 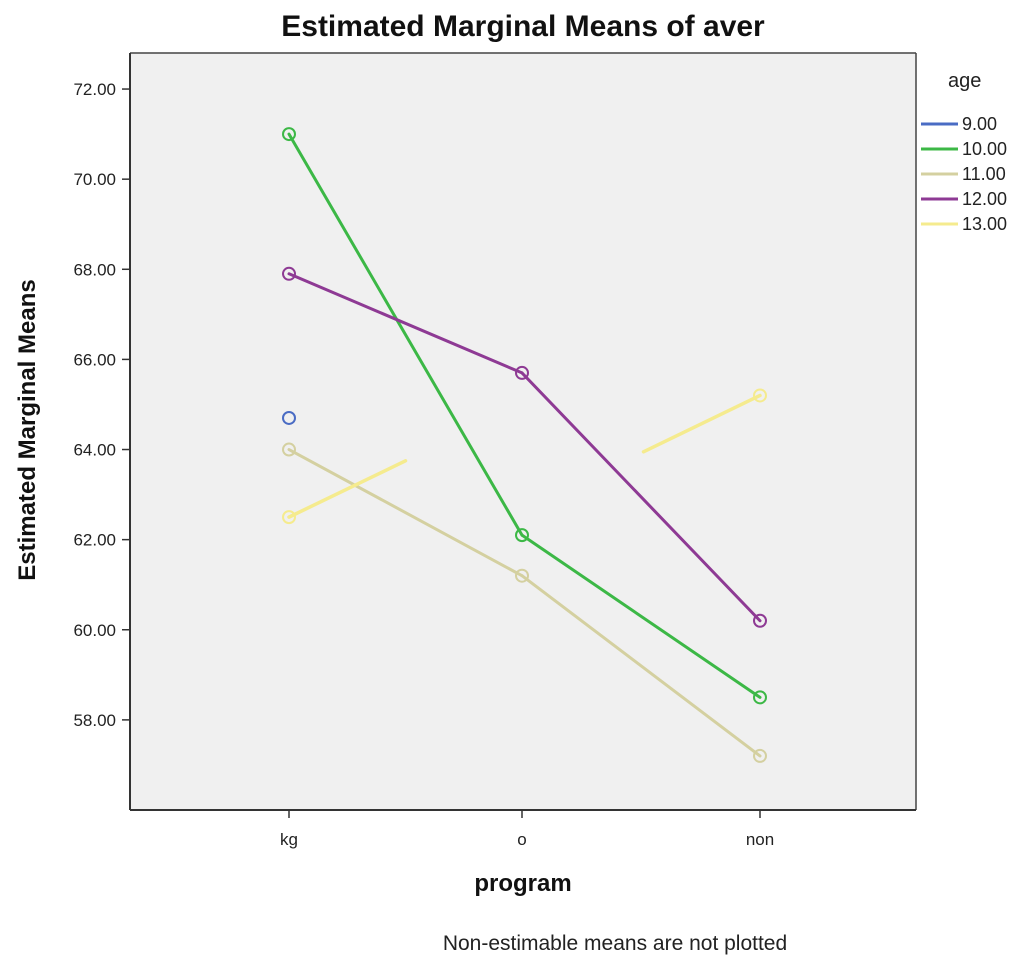 I want to click on legend-title: age, so click(x=965, y=81).